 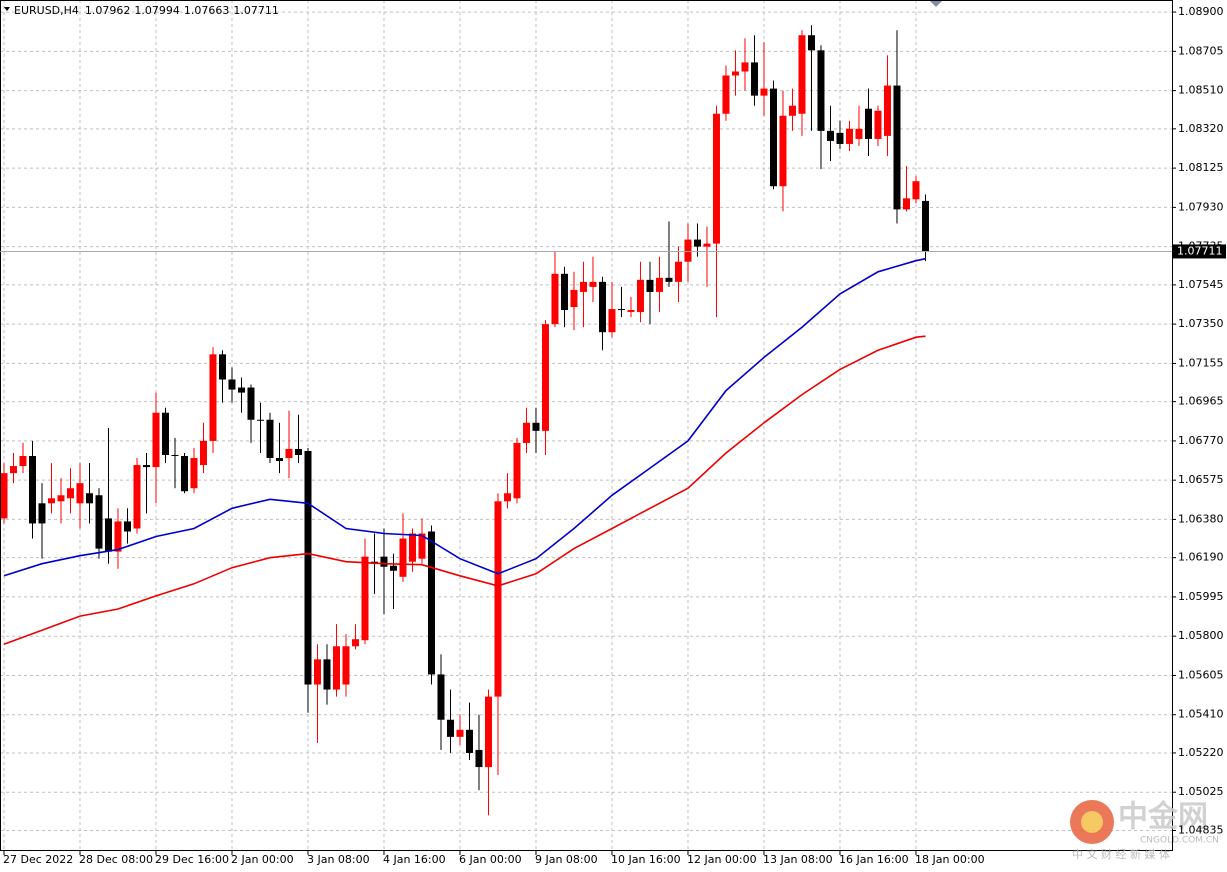 What do you see at coordinates (1201, 206) in the screenshot?
I see `y-tick-label: 1.07930` at bounding box center [1201, 206].